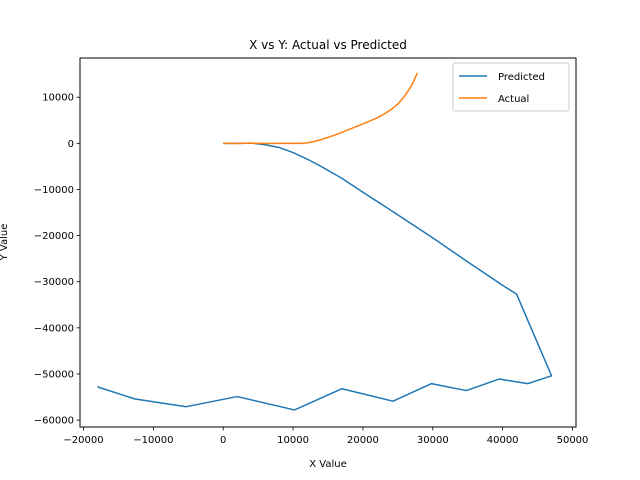 Image resolution: width=640 pixels, height=480 pixels. I want to click on y-tick-label: −40000, so click(54, 328).